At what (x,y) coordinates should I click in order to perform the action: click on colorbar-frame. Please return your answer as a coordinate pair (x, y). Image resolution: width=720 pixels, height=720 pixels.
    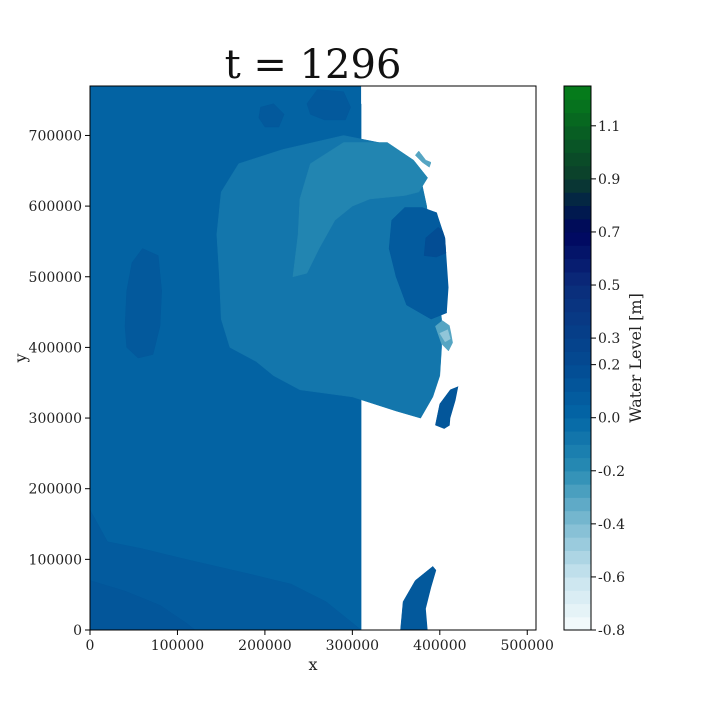
    Looking at the image, I should click on (577, 358).